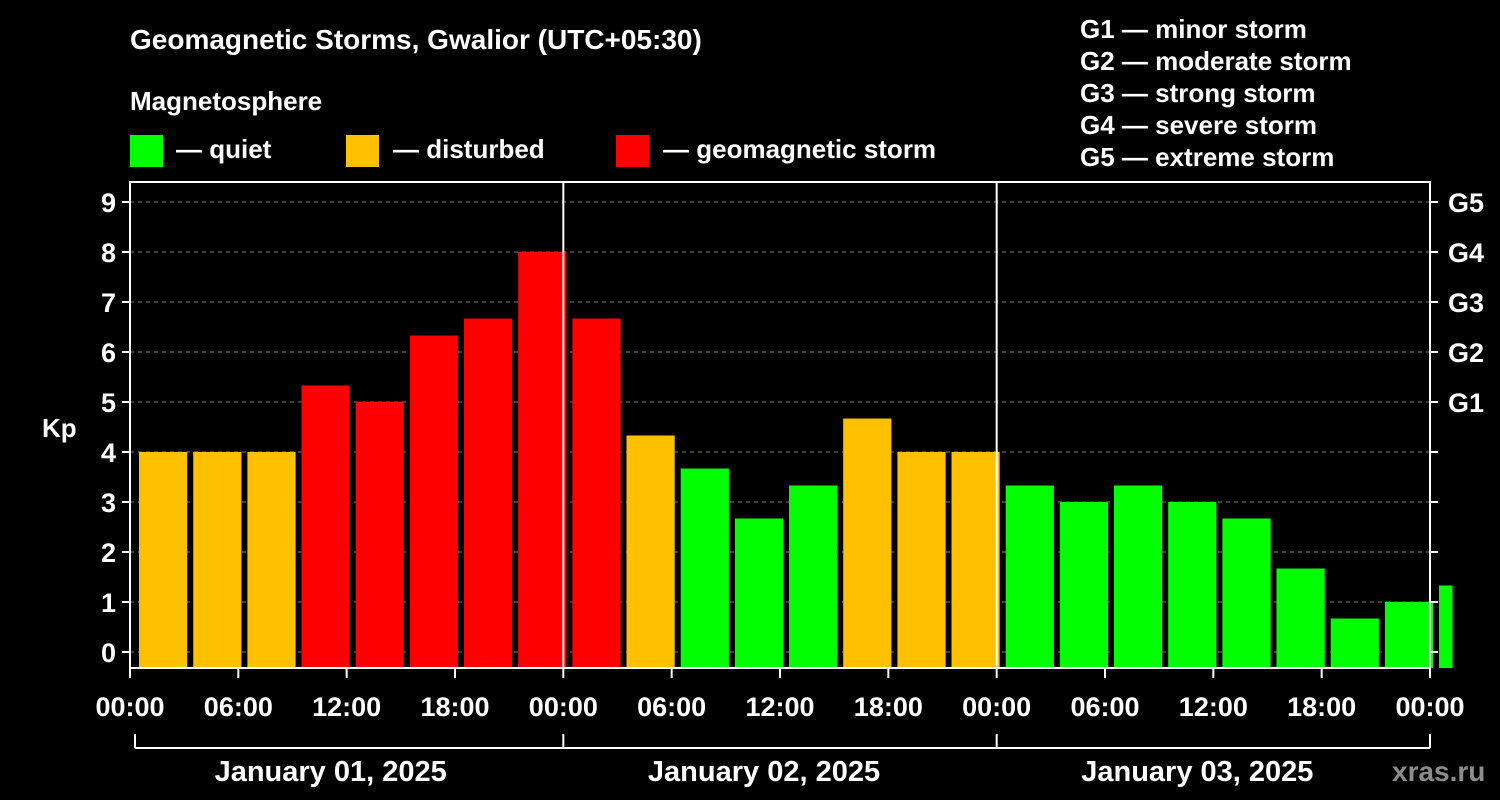 The height and width of the screenshot is (800, 1500). Describe the element at coordinates (108, 553) in the screenshot. I see `y-tick-label: 2` at that location.